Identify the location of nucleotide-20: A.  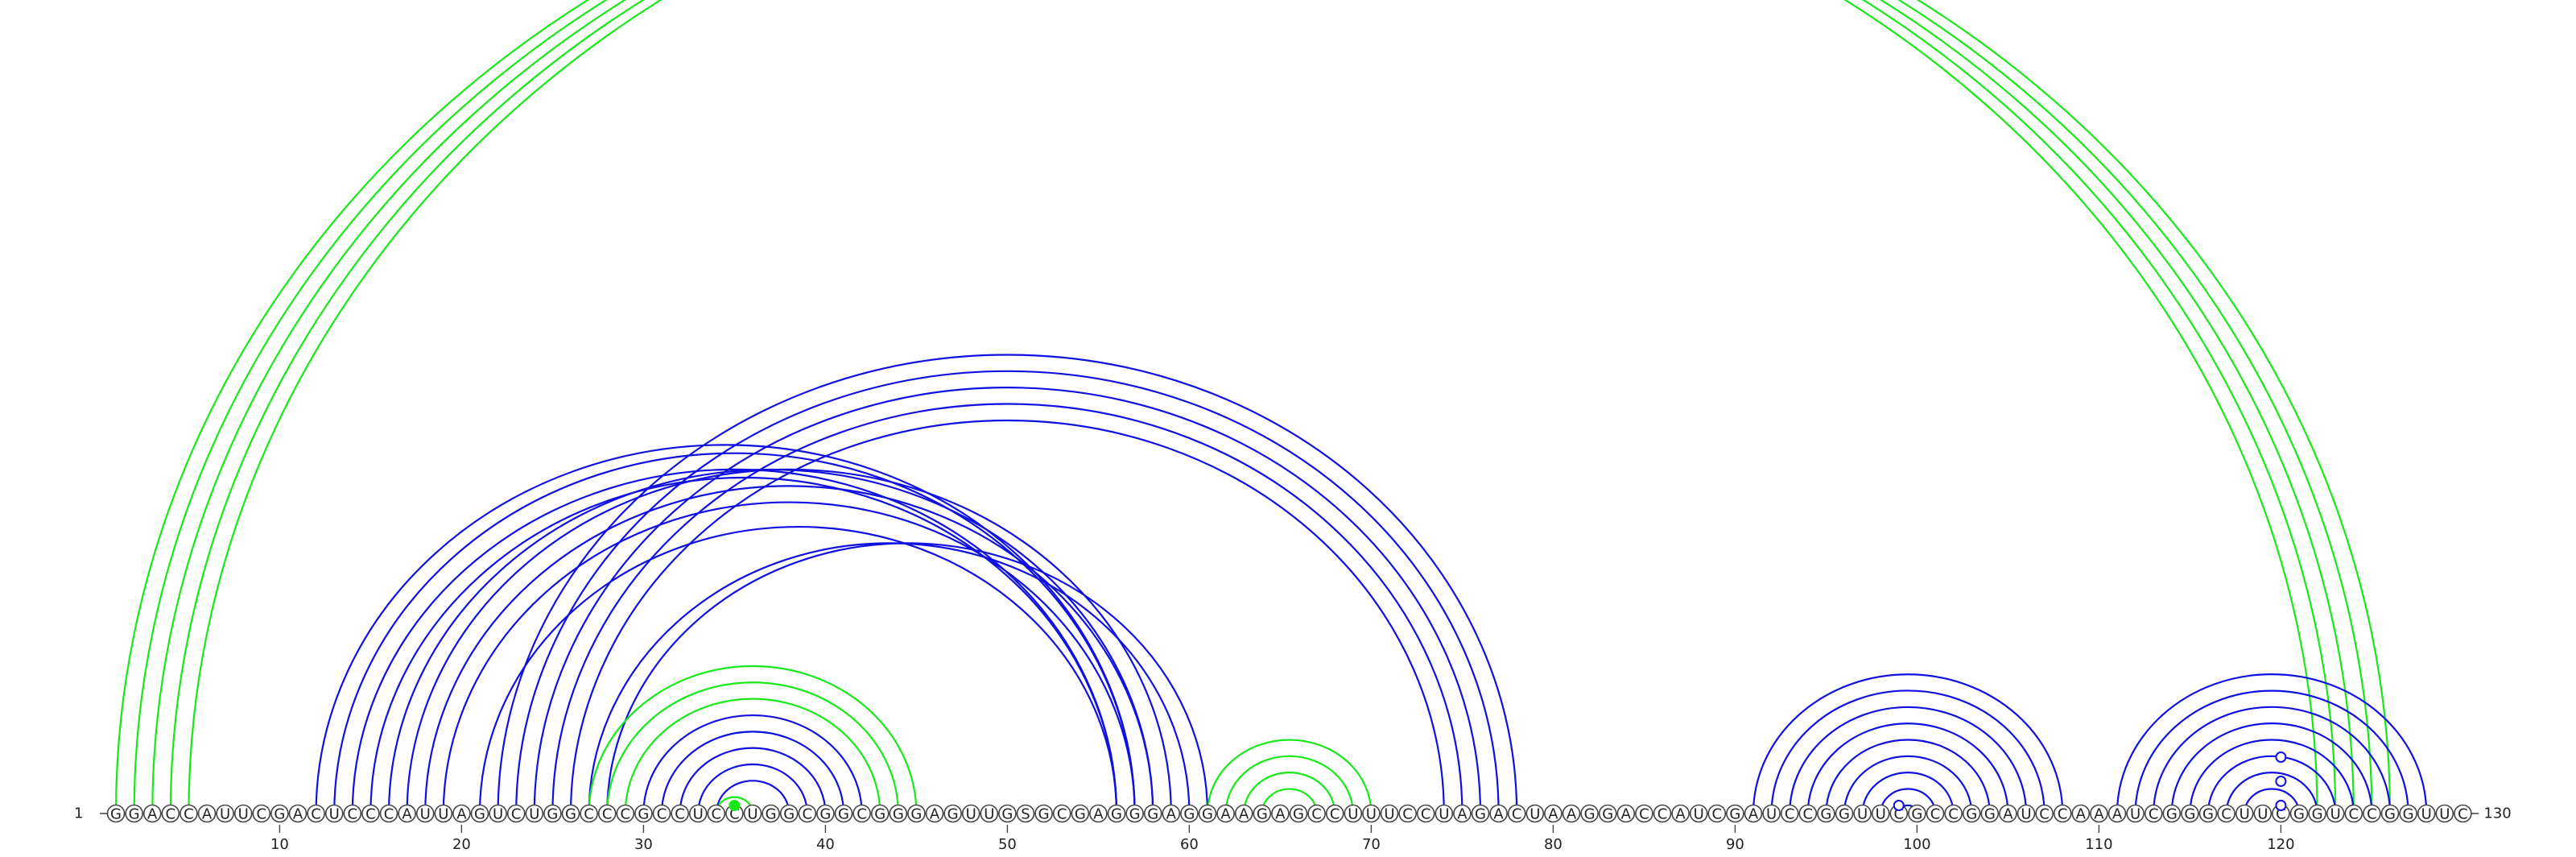
(462, 813).